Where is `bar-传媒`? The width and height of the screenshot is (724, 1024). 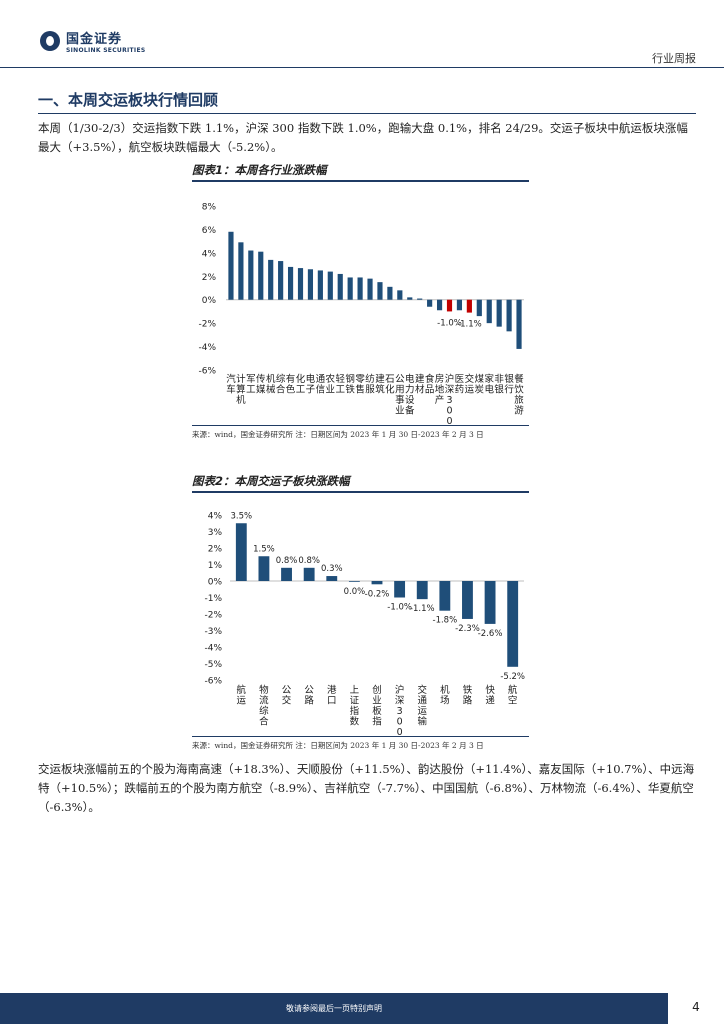
bar-传媒 is located at coordinates (261, 275).